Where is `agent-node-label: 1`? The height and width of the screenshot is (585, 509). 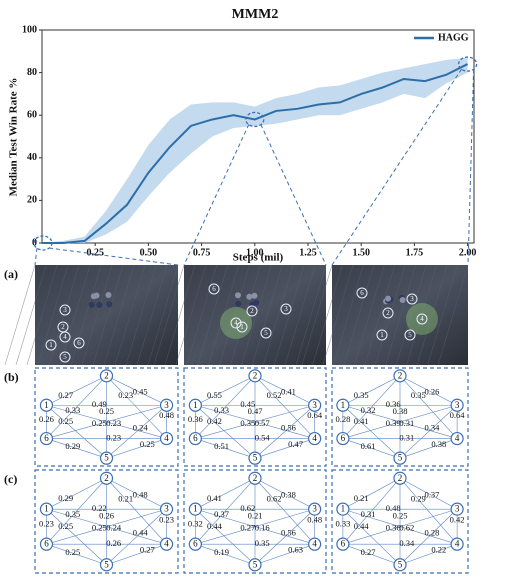 agent-node-label: 1 is located at coordinates (242, 327).